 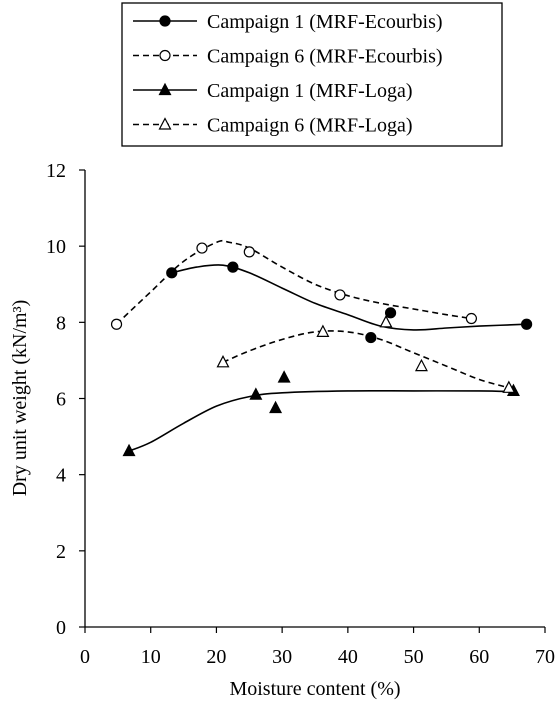 I want to click on series-1-curve, so click(x=349, y=297).